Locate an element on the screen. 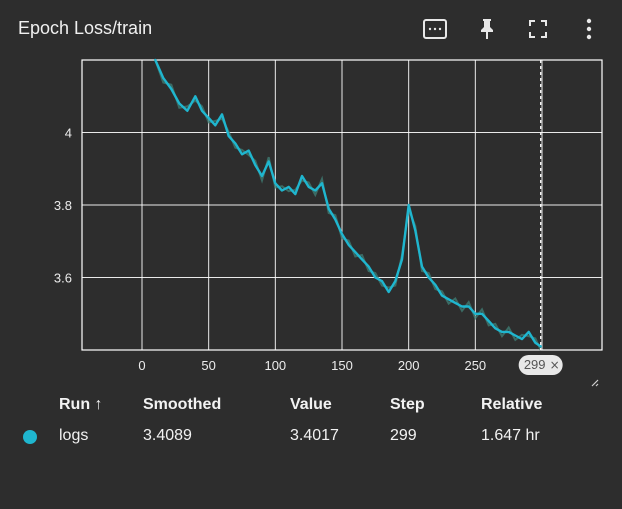  resize-handle-icon is located at coordinates (595, 383).